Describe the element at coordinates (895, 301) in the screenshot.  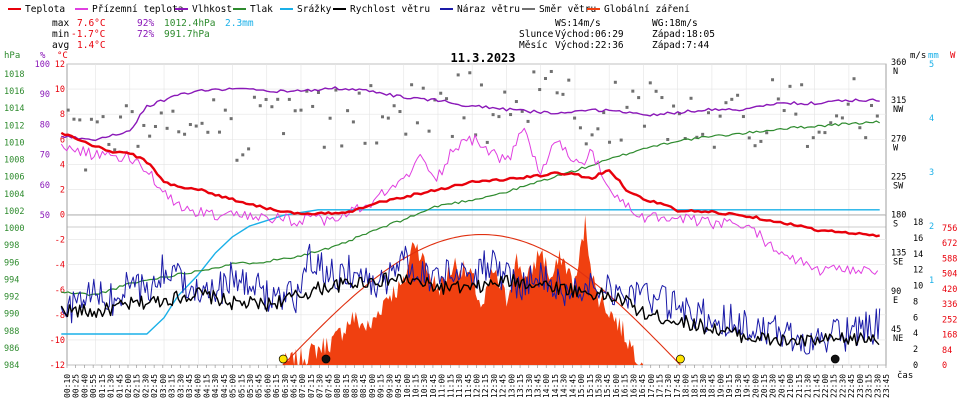
I see `dir-card: E` at that location.